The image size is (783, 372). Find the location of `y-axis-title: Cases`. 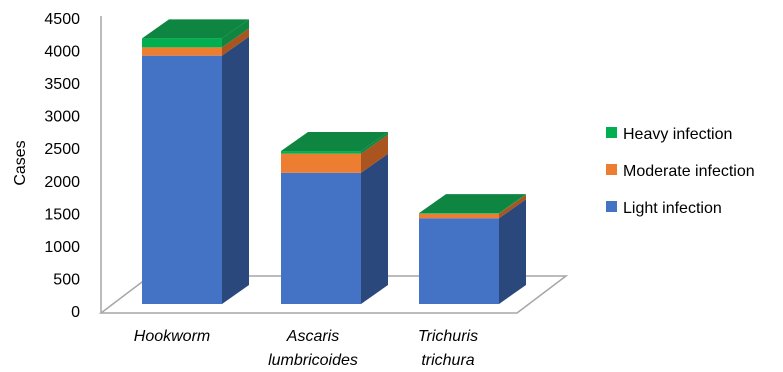

y-axis-title: Cases is located at coordinates (20, 162).